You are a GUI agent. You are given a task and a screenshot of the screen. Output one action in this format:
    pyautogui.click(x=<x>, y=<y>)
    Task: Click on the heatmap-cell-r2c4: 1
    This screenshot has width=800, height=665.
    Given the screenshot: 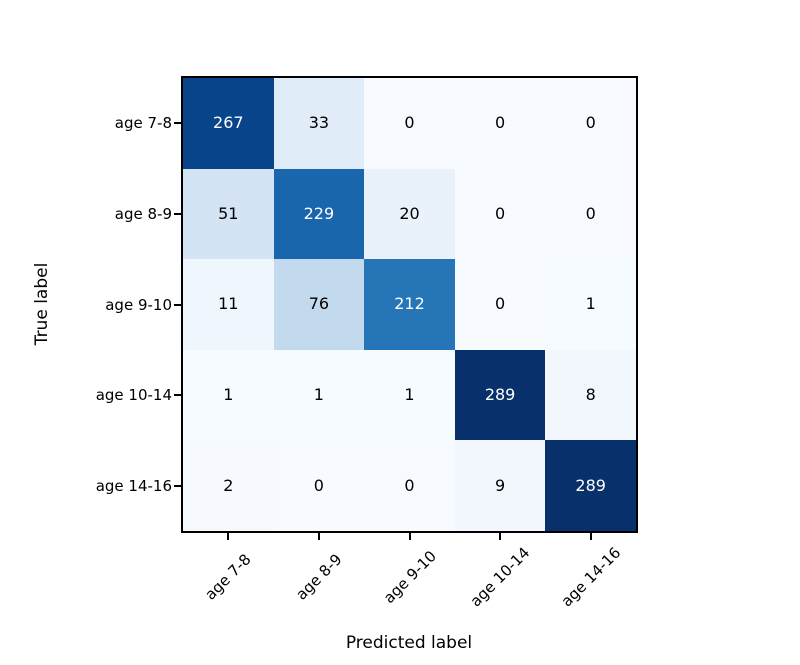 What is the action you would take?
    pyautogui.click(x=590, y=304)
    